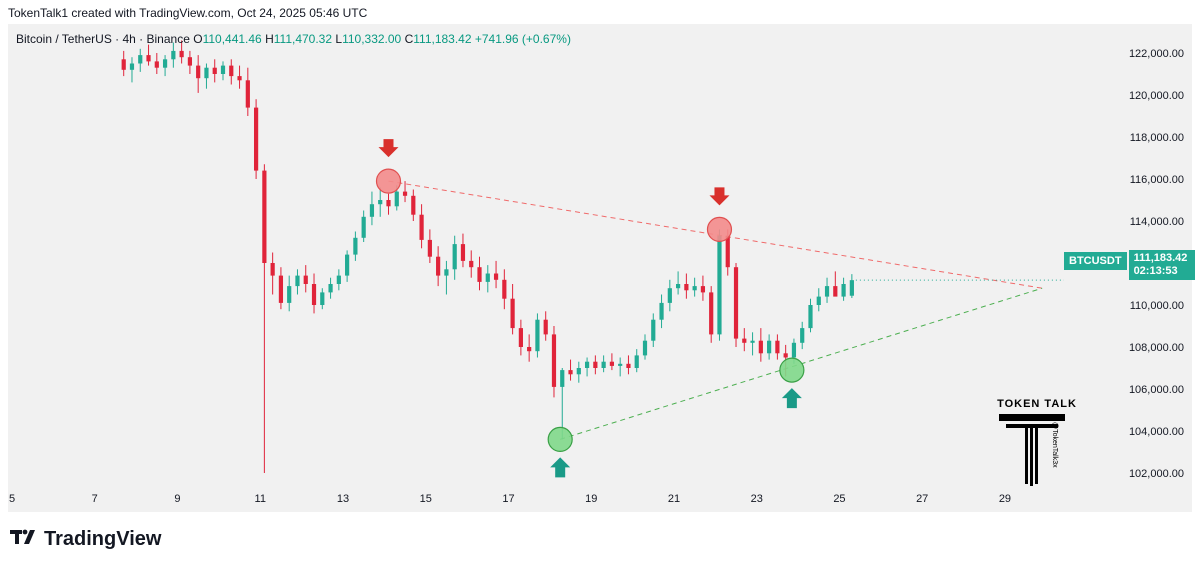  What do you see at coordinates (522, 39) in the screenshot?
I see `legend-change: +741.96 (+0.67%)` at bounding box center [522, 39].